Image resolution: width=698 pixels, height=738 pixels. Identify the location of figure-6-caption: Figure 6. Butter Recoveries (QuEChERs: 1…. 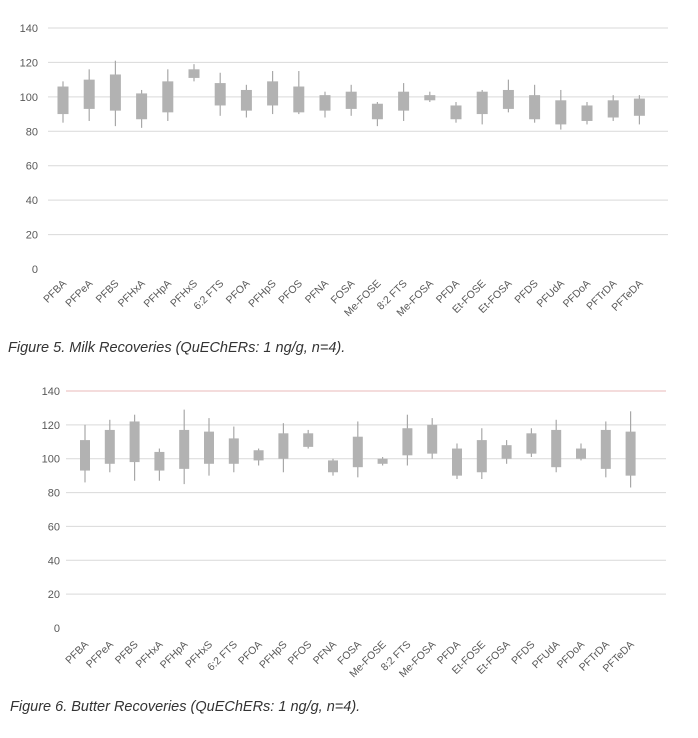
(185, 707).